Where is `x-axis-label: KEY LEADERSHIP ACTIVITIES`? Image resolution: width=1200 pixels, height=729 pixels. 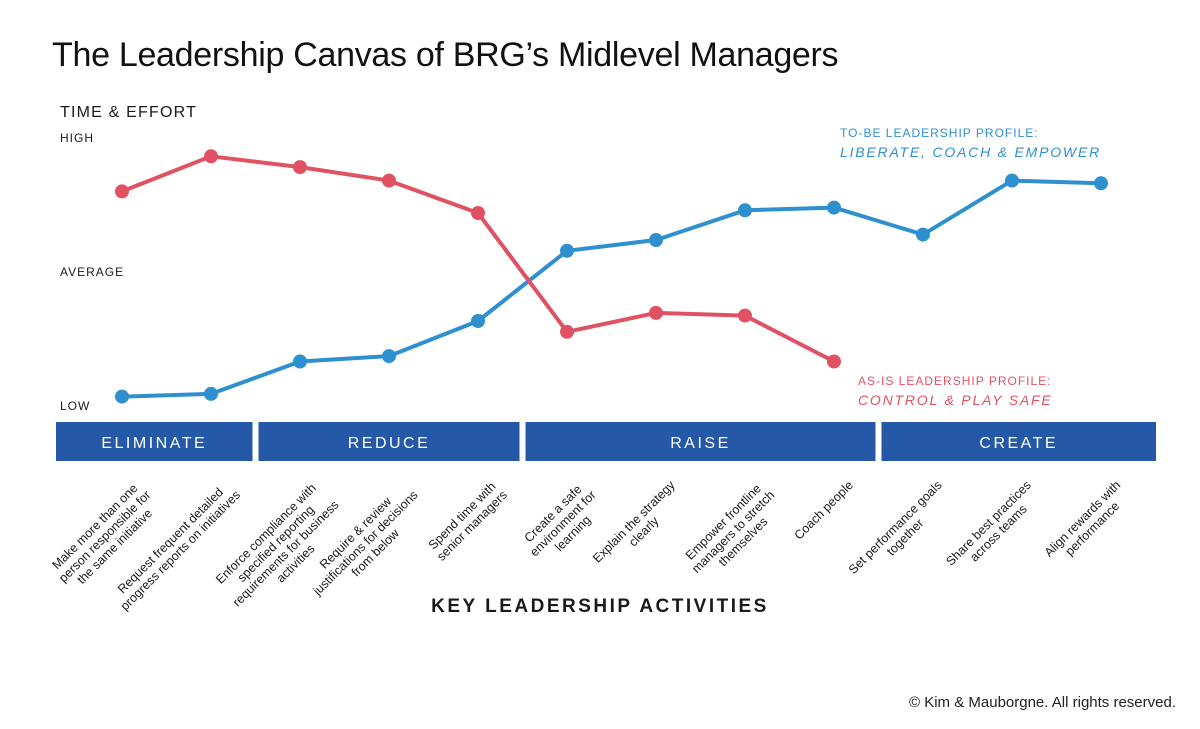
x-axis-label: KEY LEADERSHIP ACTIVITIES is located at coordinates (600, 606).